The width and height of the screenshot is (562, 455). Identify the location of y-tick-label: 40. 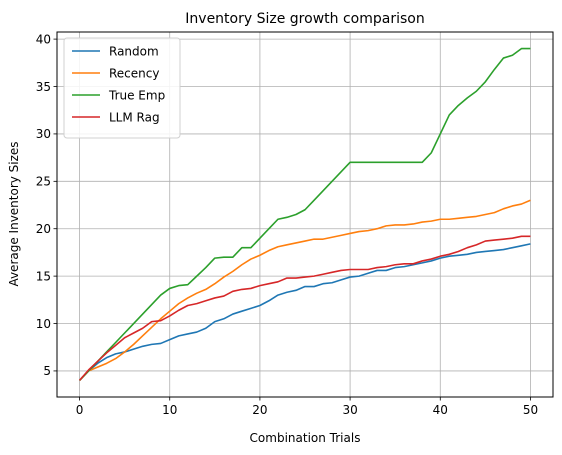
(43, 39).